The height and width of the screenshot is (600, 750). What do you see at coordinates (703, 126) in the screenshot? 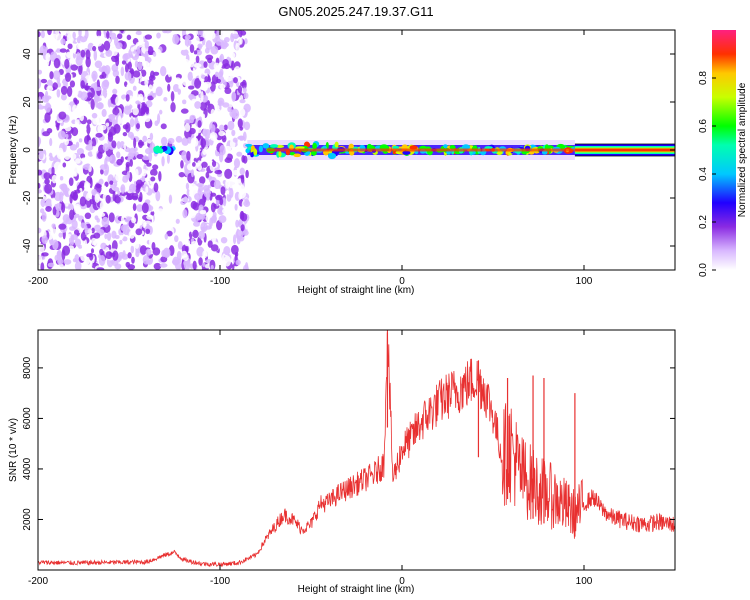
I see `colorbar-tick-label: 0.6` at bounding box center [703, 126].